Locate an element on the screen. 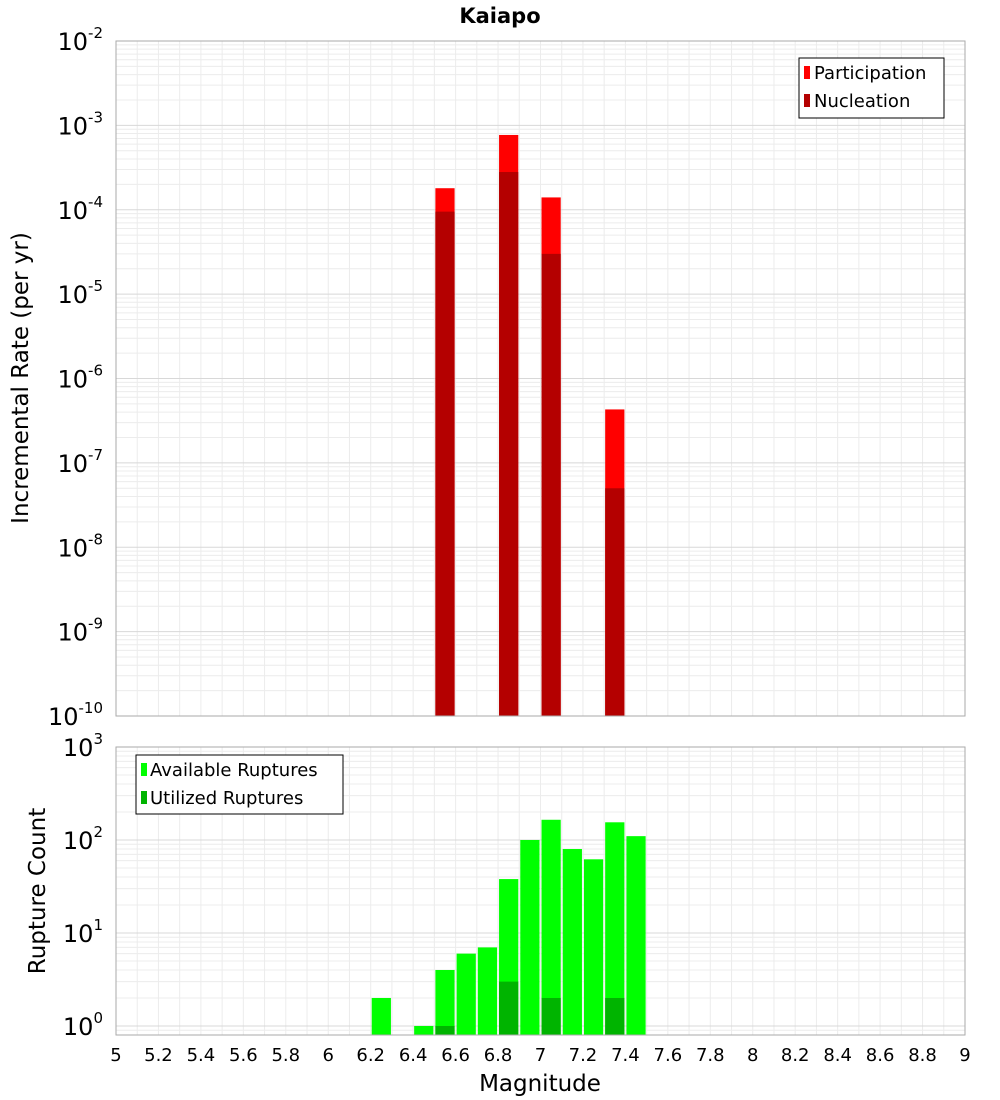 Image resolution: width=1000 pixels, height=1100 pixels. legend-label-participation: Participation is located at coordinates (870, 73).